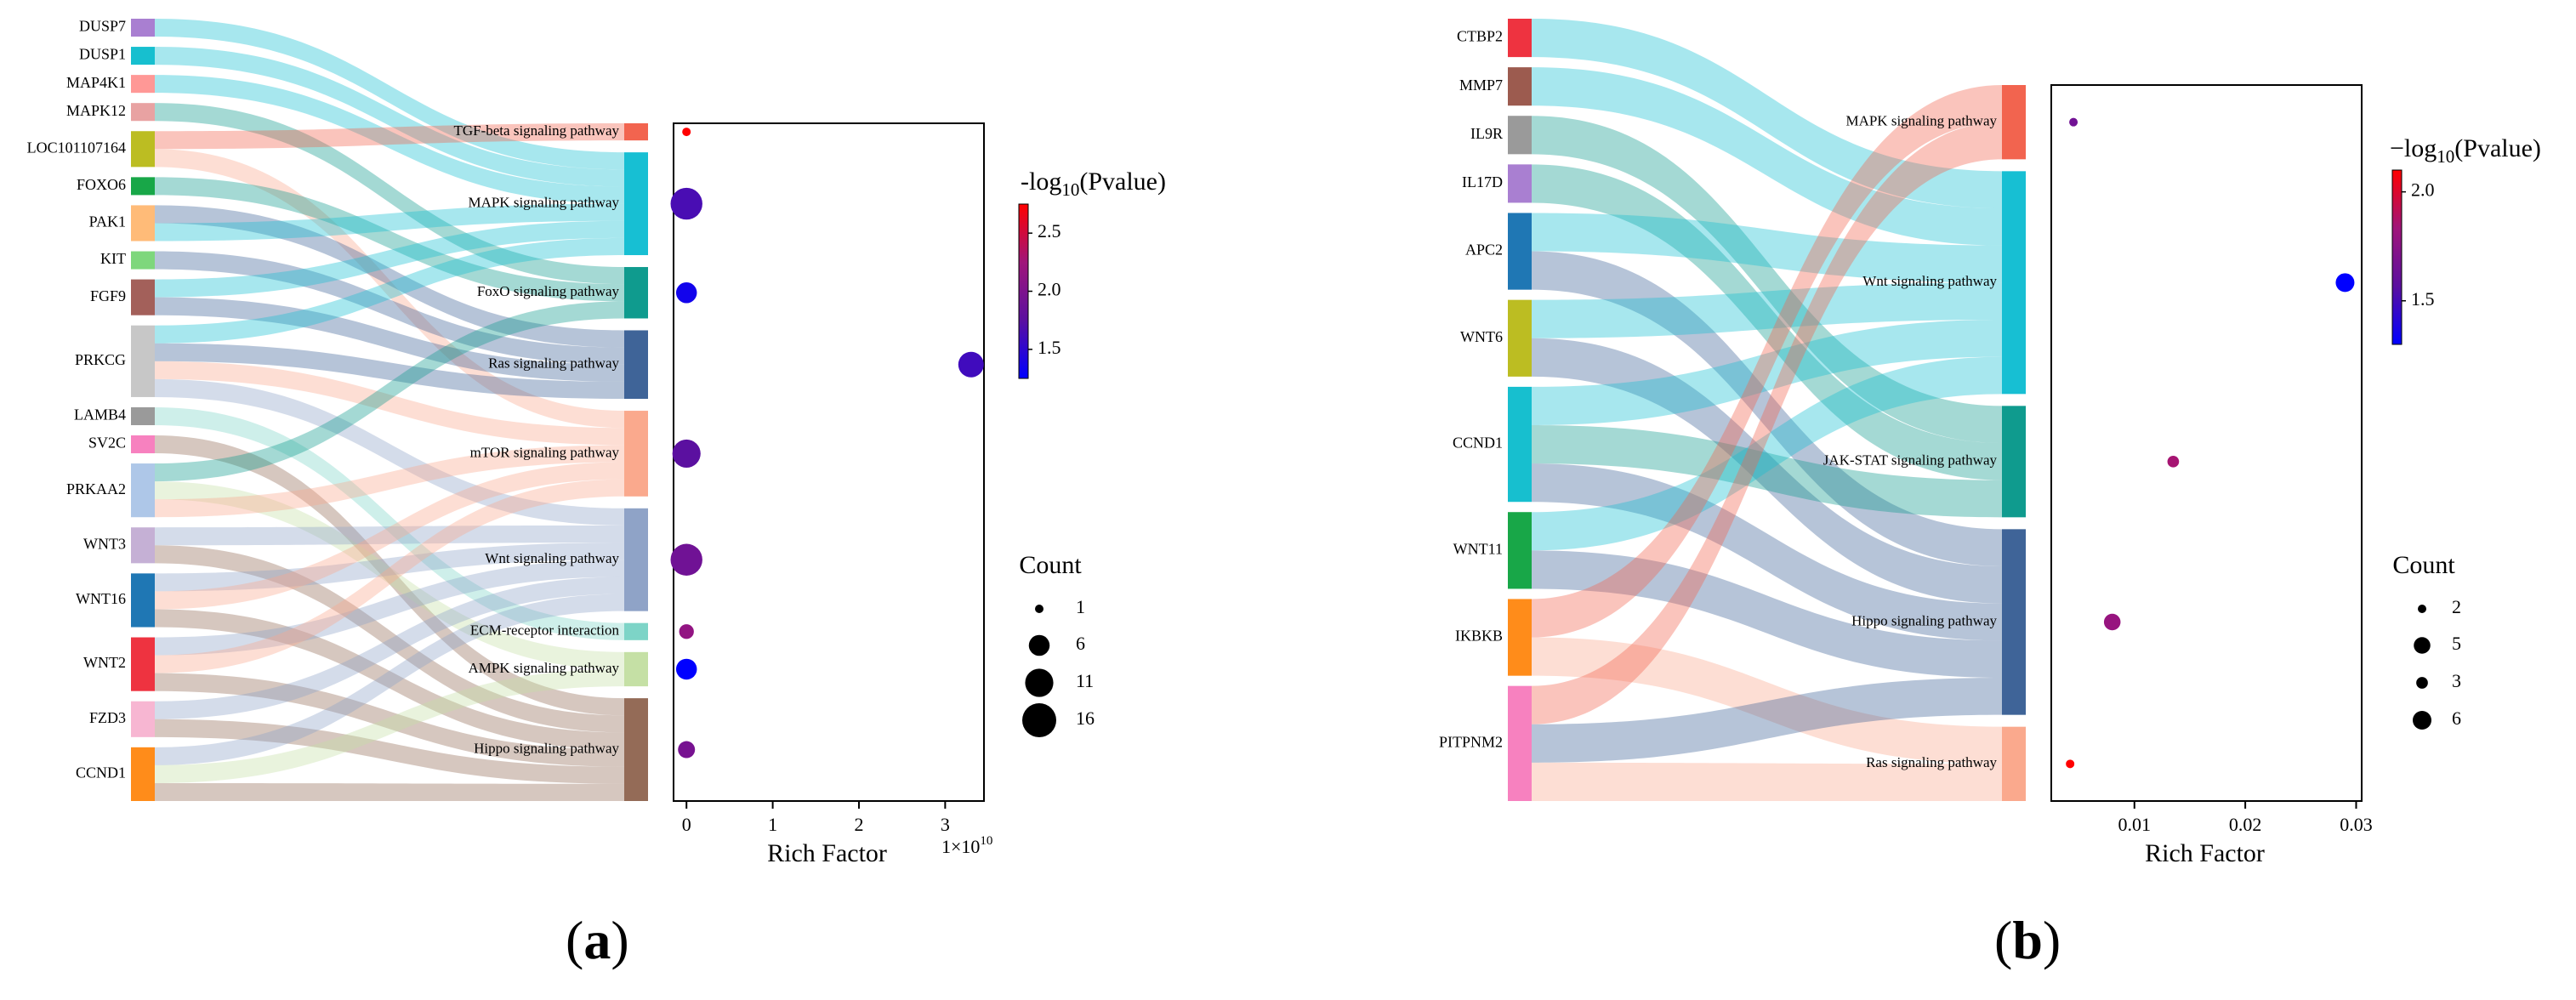  Describe the element at coordinates (1520, 550) in the screenshot. I see `gene-node-wnt11` at that location.